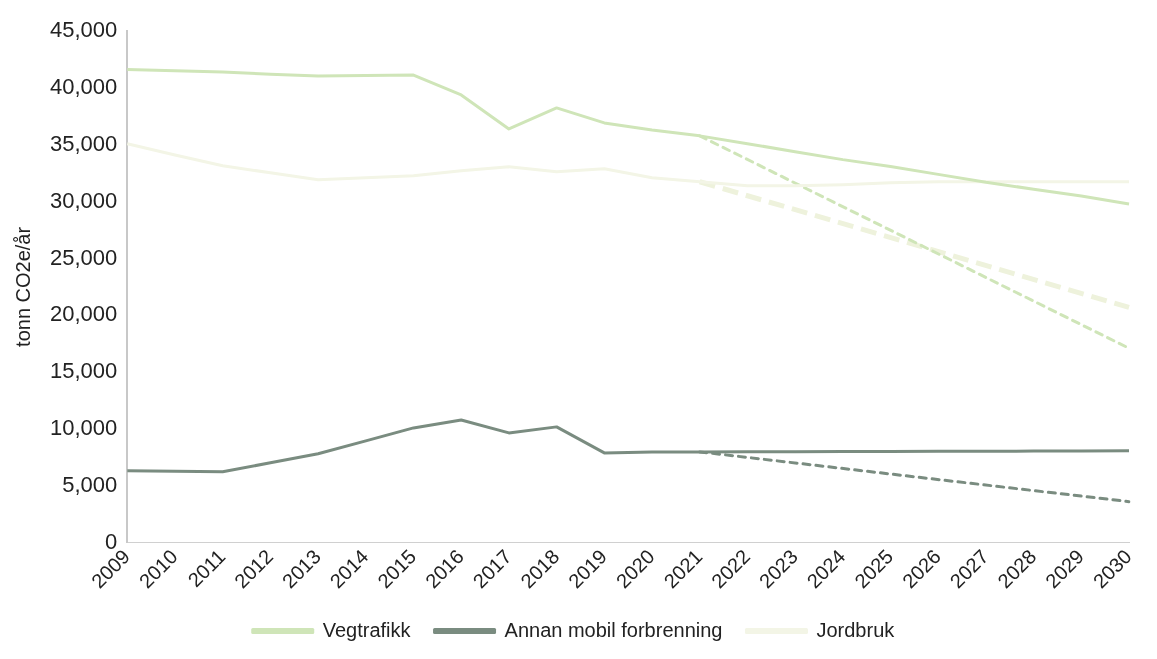 Image resolution: width=1157 pixels, height=659 pixels. I want to click on legend-label: Jordbruk, so click(856, 629).